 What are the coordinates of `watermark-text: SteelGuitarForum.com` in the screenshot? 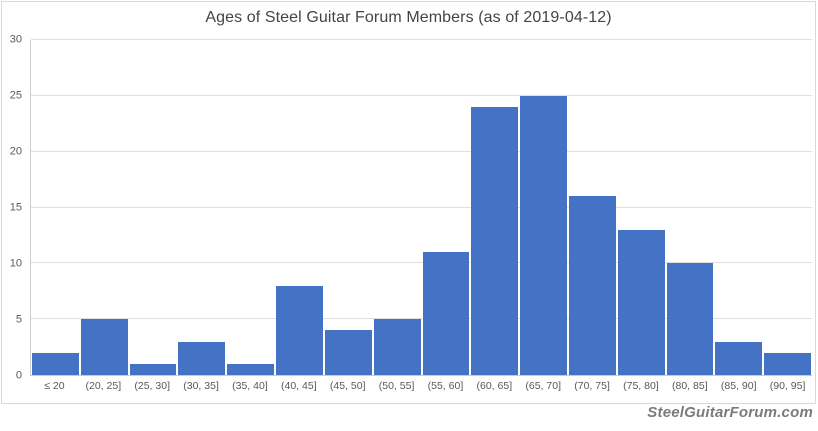 It's located at (730, 412).